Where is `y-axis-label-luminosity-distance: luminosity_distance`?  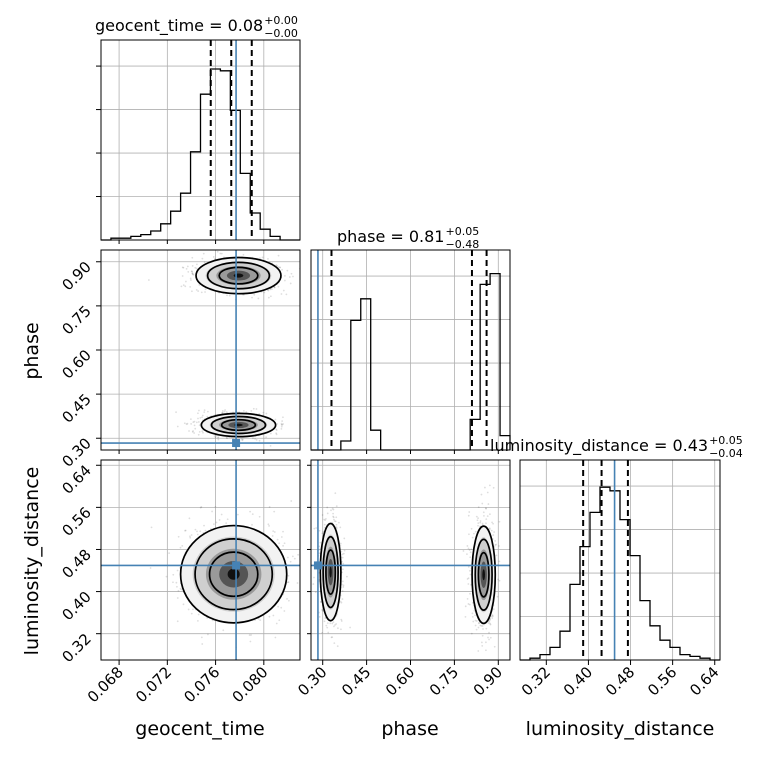
y-axis-label-luminosity-distance: luminosity_distance is located at coordinates (32, 561).